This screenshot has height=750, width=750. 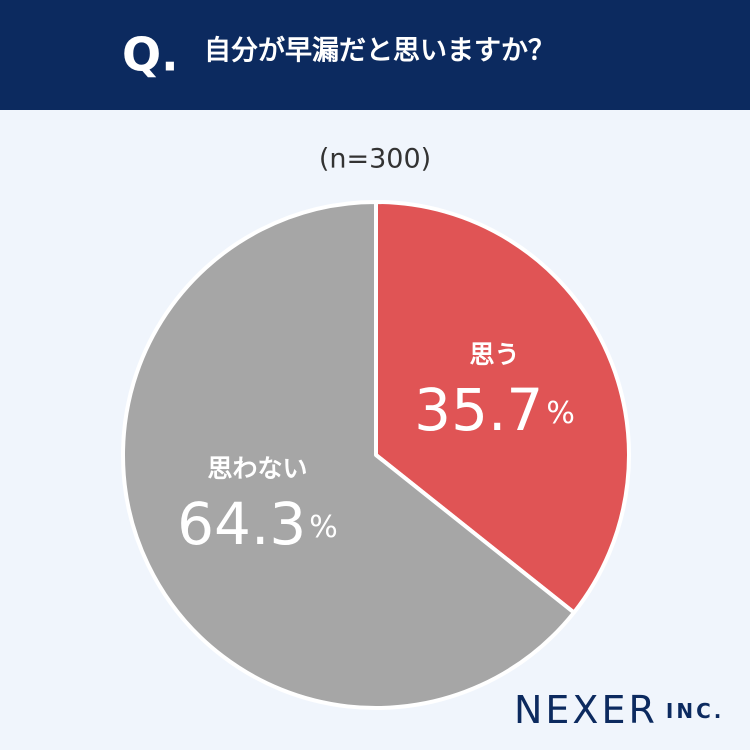 I want to click on slice-category: 思わない, so click(x=257, y=468).